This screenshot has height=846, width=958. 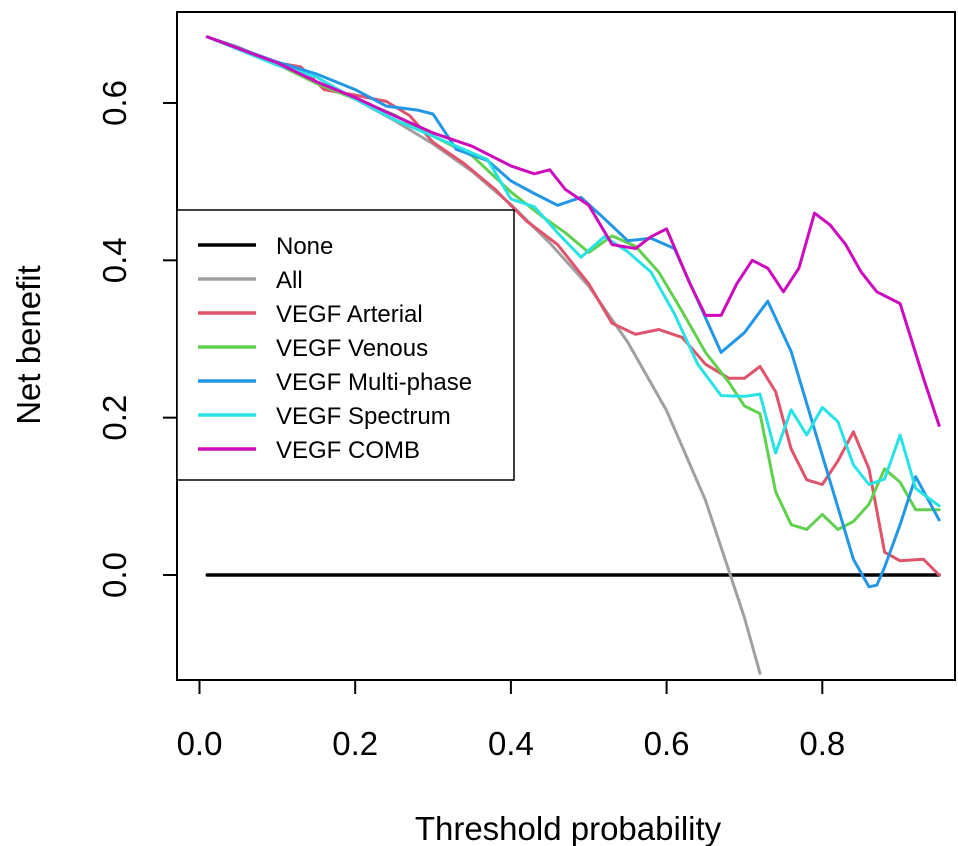 I want to click on x-tick-label: 0.0, so click(x=200, y=743).